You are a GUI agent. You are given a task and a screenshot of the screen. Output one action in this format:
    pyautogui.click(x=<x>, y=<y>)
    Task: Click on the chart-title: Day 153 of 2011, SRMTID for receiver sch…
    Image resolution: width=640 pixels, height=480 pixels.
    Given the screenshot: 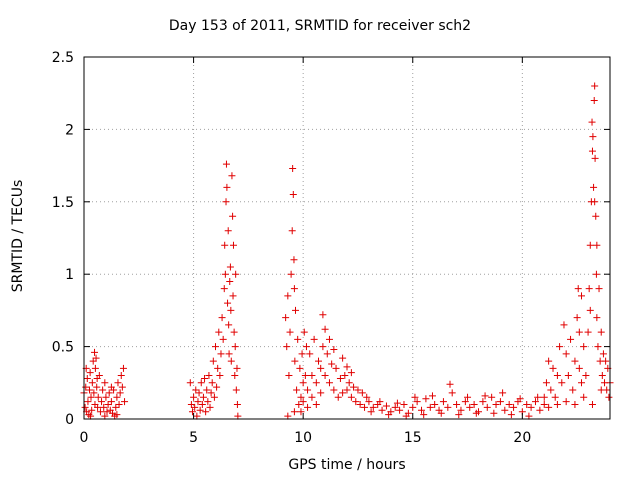 What is the action you would take?
    pyautogui.click(x=320, y=26)
    